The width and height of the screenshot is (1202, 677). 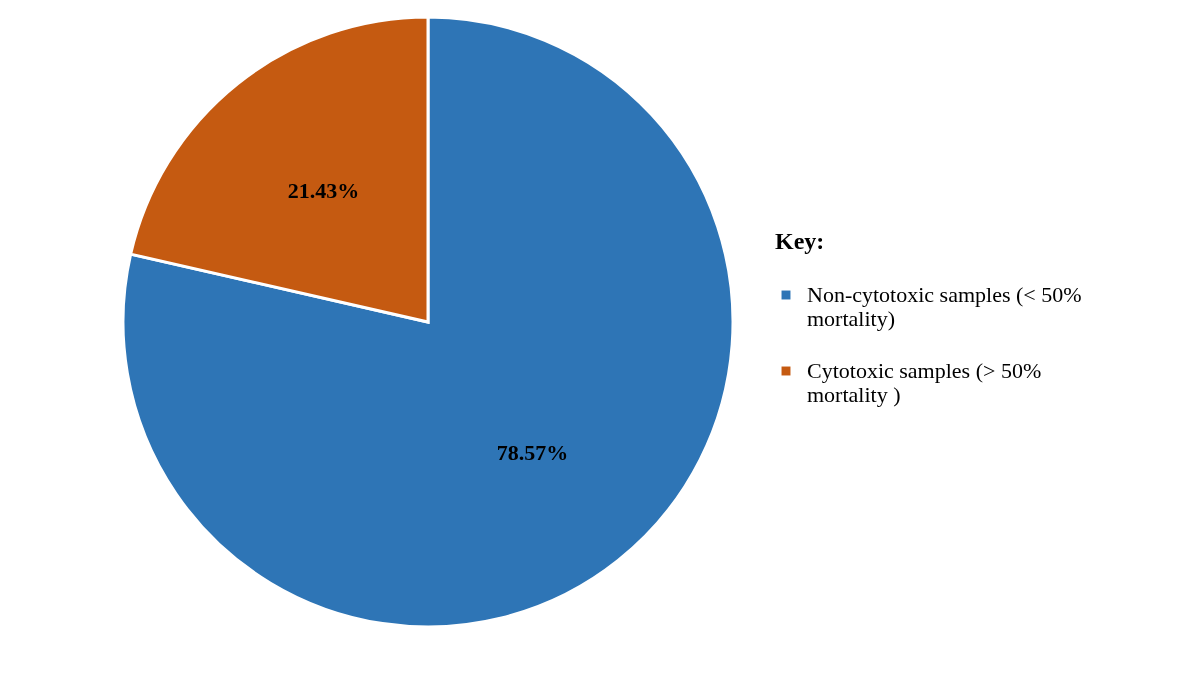 I want to click on legend-label: Cytotoxic samples (> 50% mortality ), so click(x=924, y=382).